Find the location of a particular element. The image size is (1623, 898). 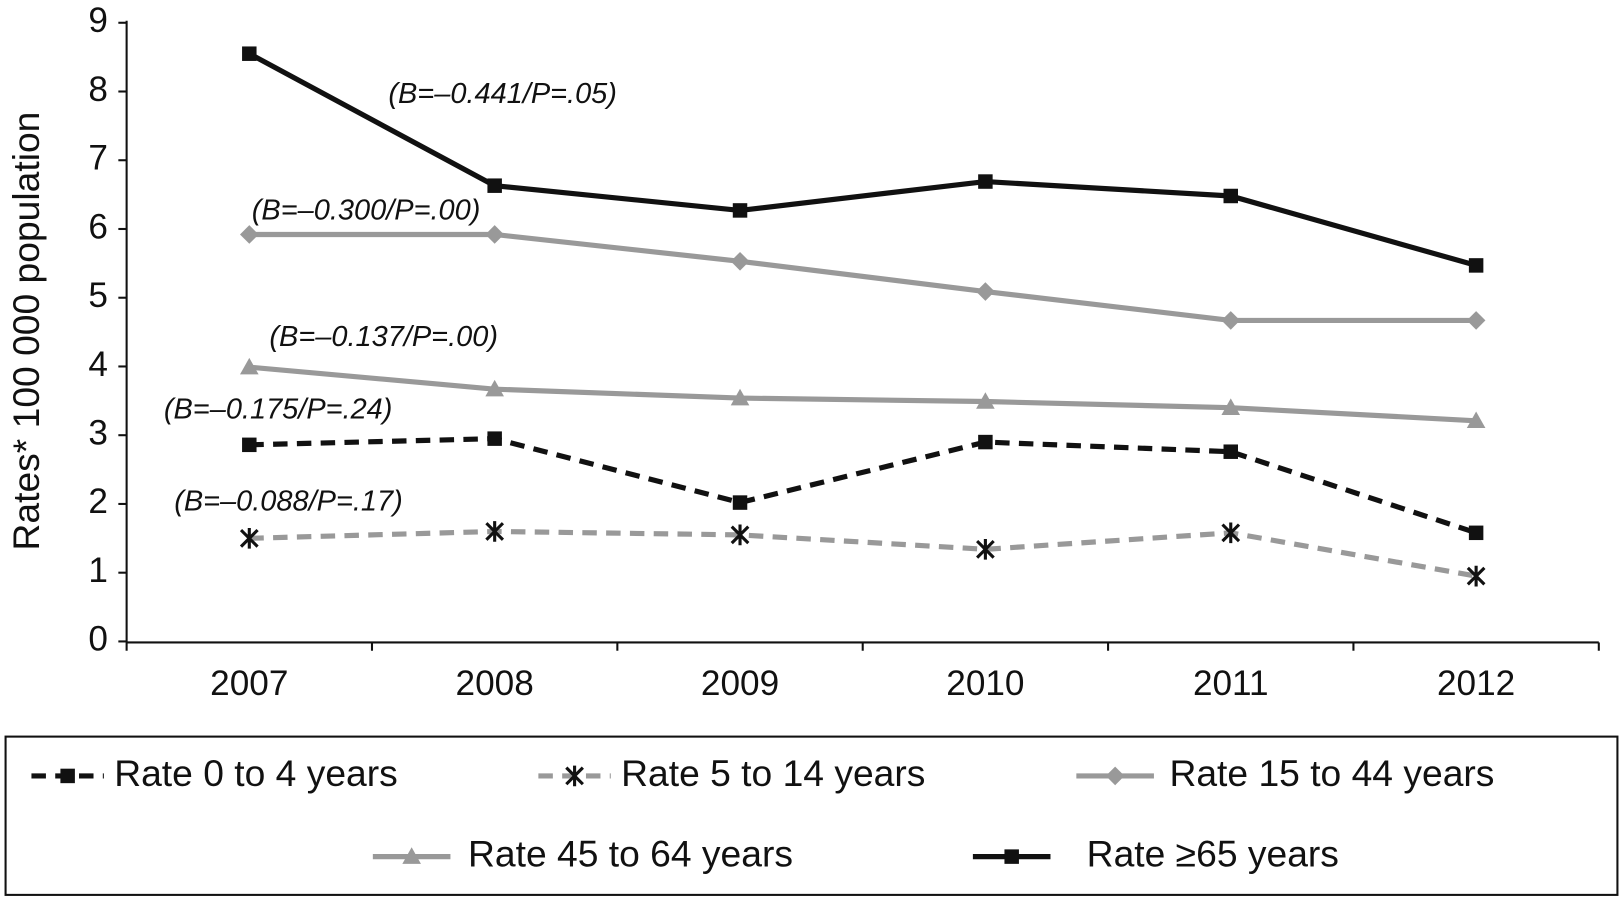

x-tick-label: 2011 is located at coordinates (1231, 683).